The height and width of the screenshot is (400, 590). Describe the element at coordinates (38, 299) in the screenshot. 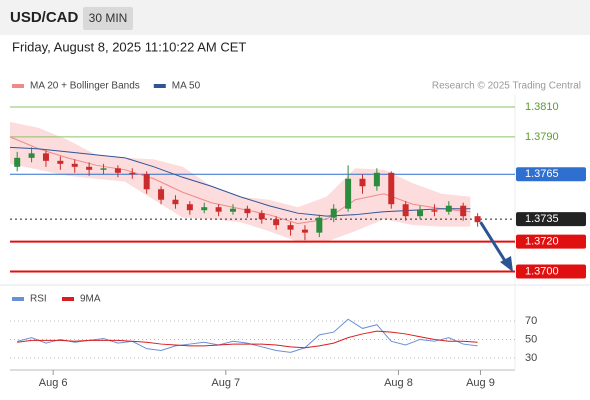

I see `legend-label: RSI` at that location.